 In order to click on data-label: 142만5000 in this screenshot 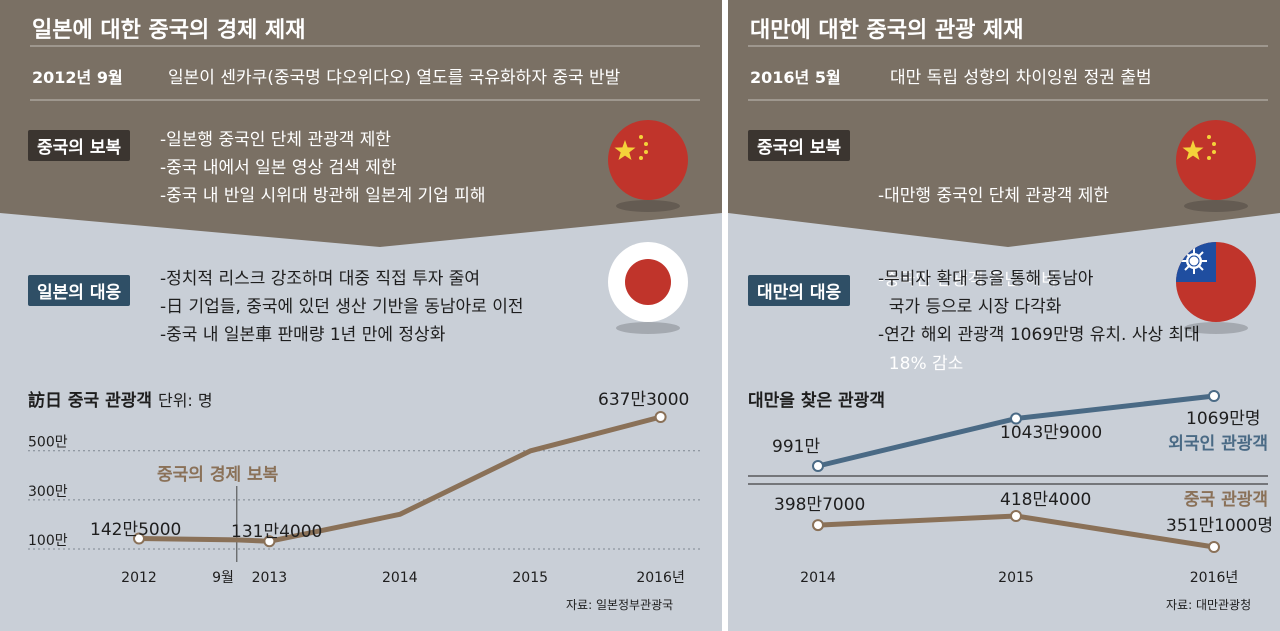, I will do `click(135, 530)`.